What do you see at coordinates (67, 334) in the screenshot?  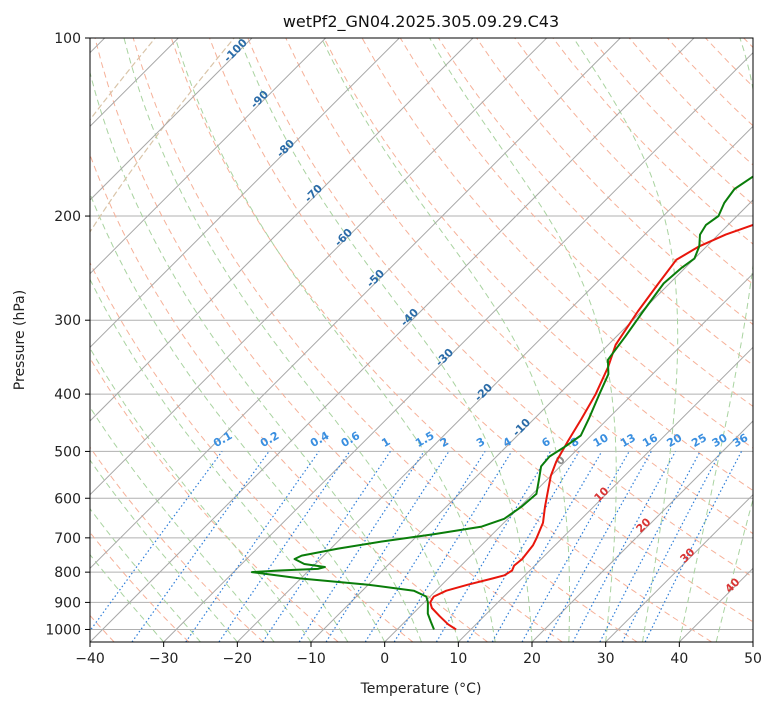 I see `y-axis: 100 200 300 400 500 600 700 800 900 1000` at bounding box center [67, 334].